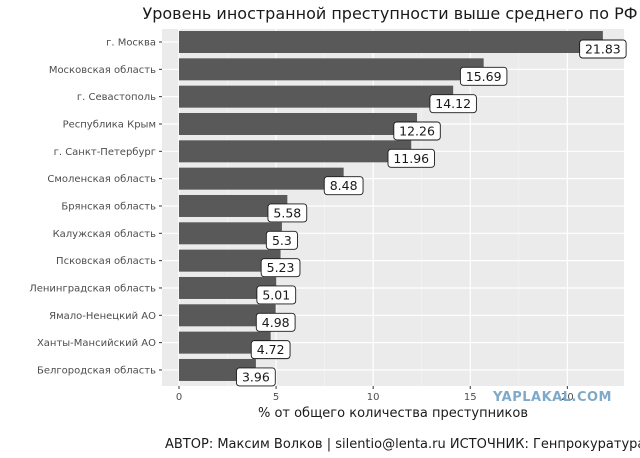 The height and width of the screenshot is (458, 640). I want to click on value-label: 14.12, so click(453, 103).